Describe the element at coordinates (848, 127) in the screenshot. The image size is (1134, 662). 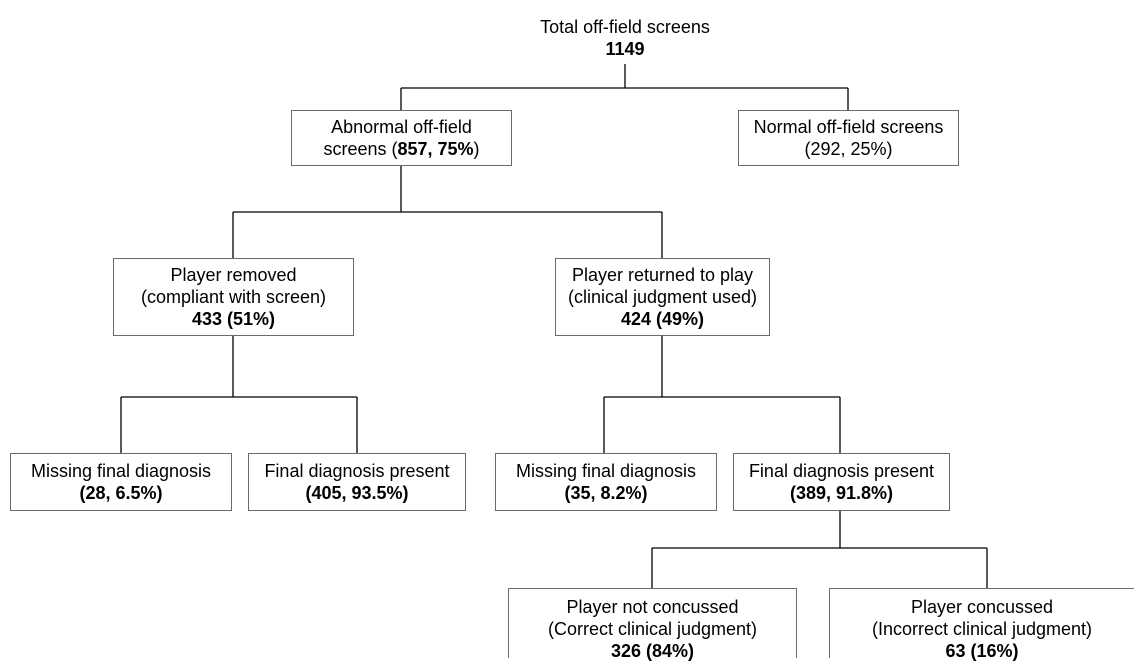
I see `node-normal-line1: Normal off-field screens` at that location.